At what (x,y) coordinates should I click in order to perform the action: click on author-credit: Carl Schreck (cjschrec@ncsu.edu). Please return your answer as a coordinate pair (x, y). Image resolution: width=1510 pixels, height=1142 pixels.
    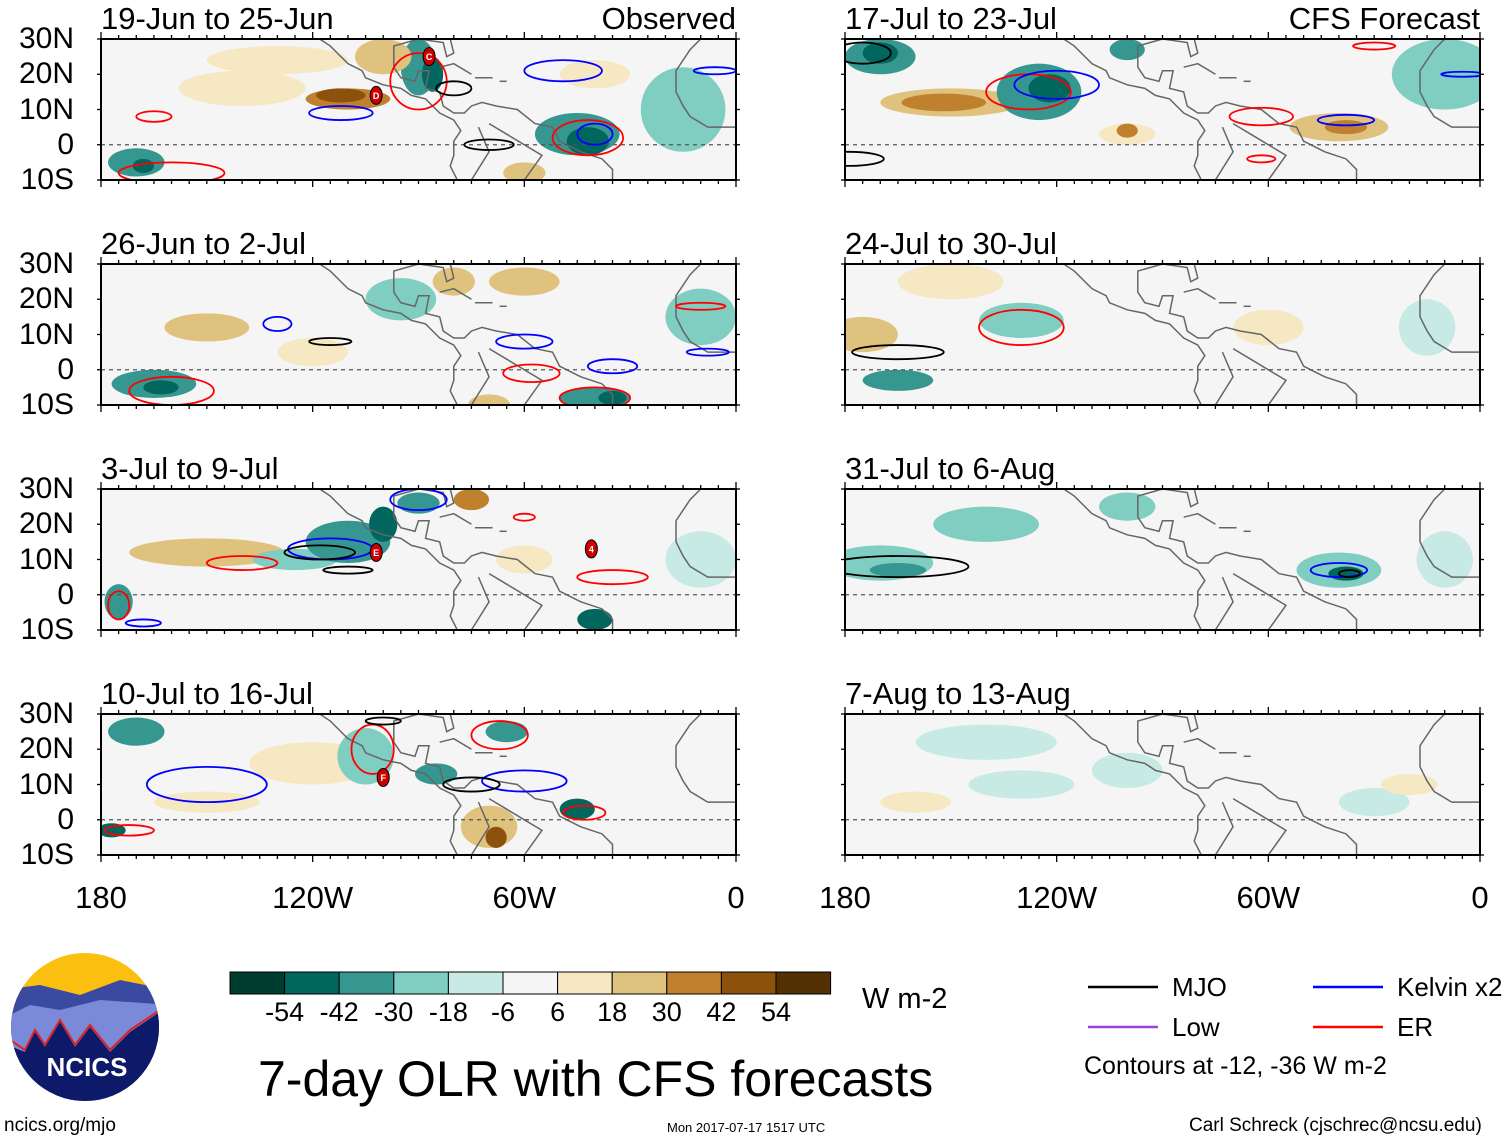
    Looking at the image, I should click on (1335, 1125).